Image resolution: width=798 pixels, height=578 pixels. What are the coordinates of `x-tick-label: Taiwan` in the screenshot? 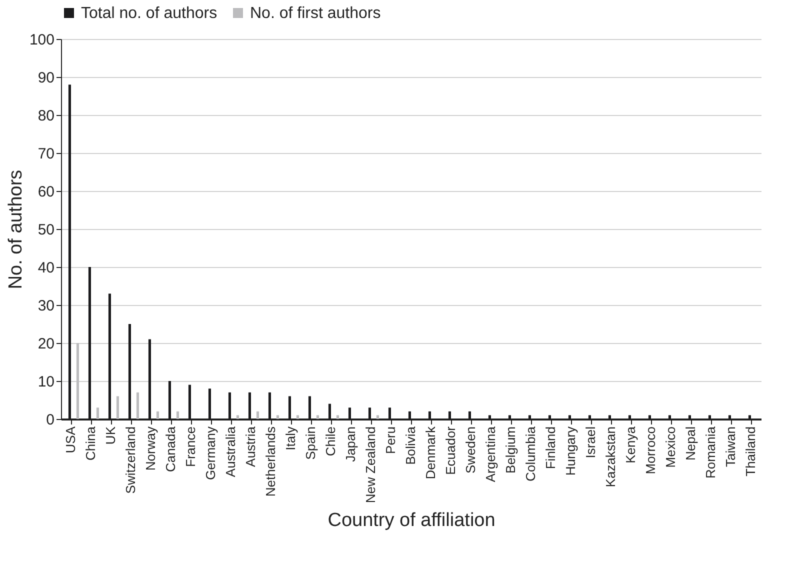 It's located at (730, 446).